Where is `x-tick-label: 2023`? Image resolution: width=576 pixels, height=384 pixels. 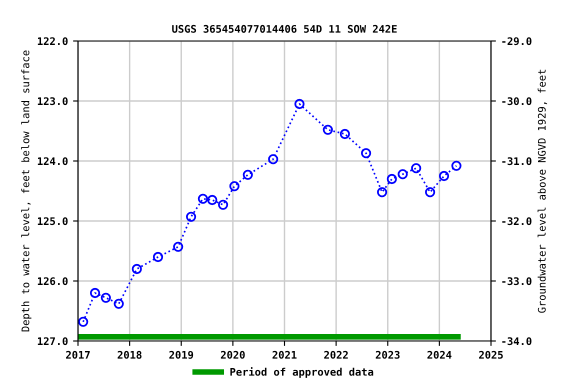 x-tick-label: 2023 is located at coordinates (388, 354).